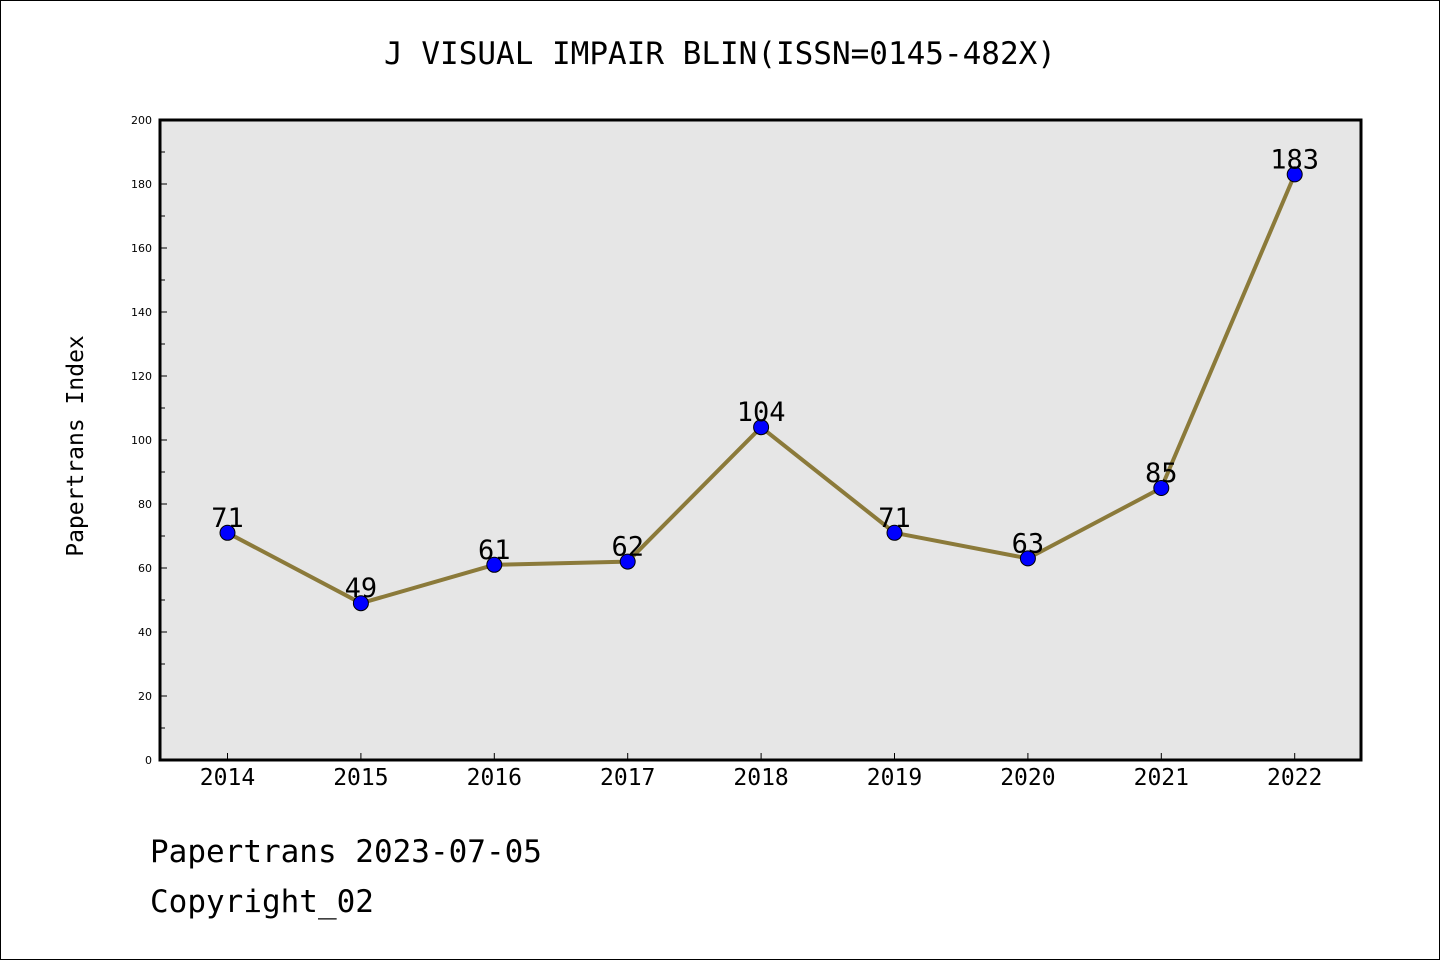  Describe the element at coordinates (1161, 473) in the screenshot. I see `data-label: 85` at that location.